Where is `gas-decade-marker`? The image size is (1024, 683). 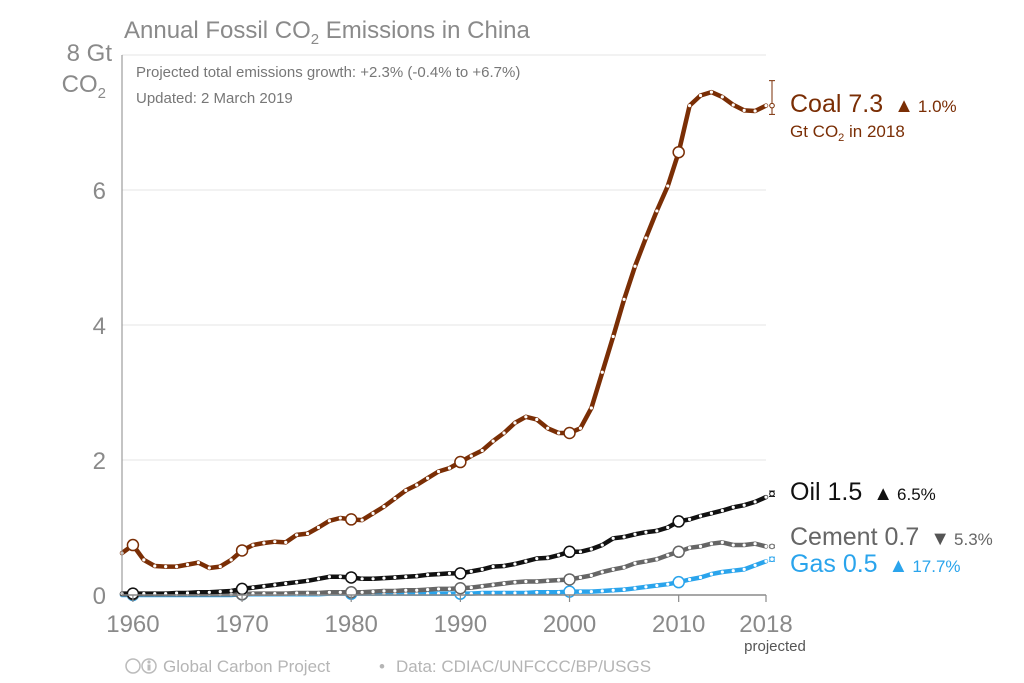
gas-decade-marker is located at coordinates (678, 582).